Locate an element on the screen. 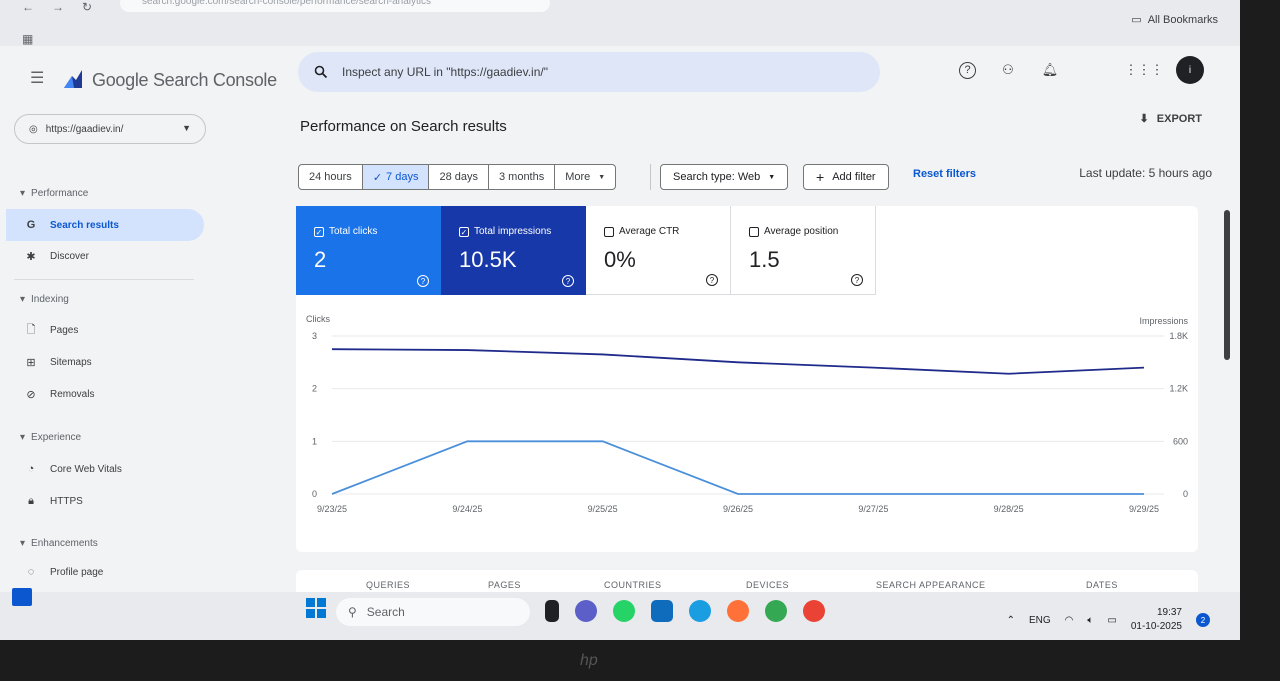 This screenshot has height=681, width=1280. y-tick-label-right: 1.8K is located at coordinates (1178, 336).